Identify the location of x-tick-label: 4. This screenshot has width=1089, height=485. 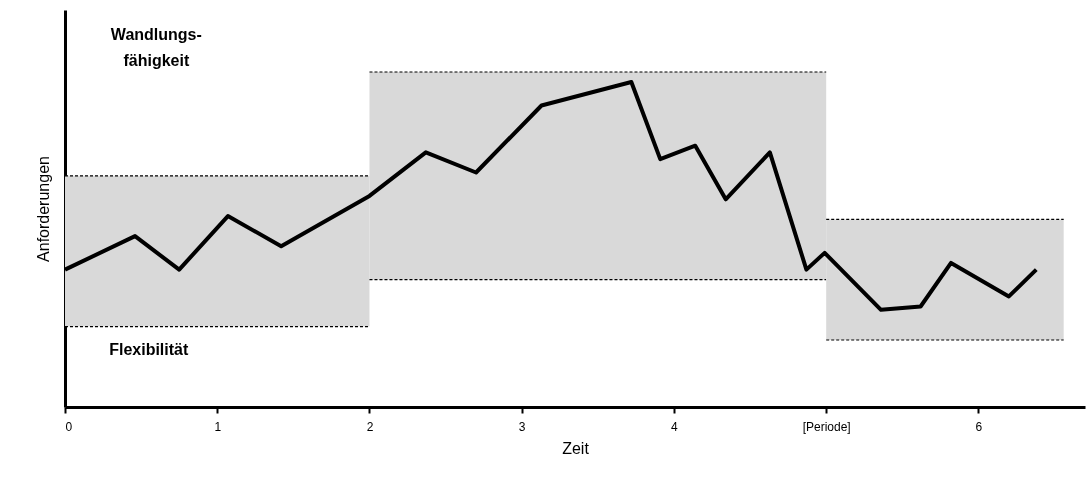
(675, 426).